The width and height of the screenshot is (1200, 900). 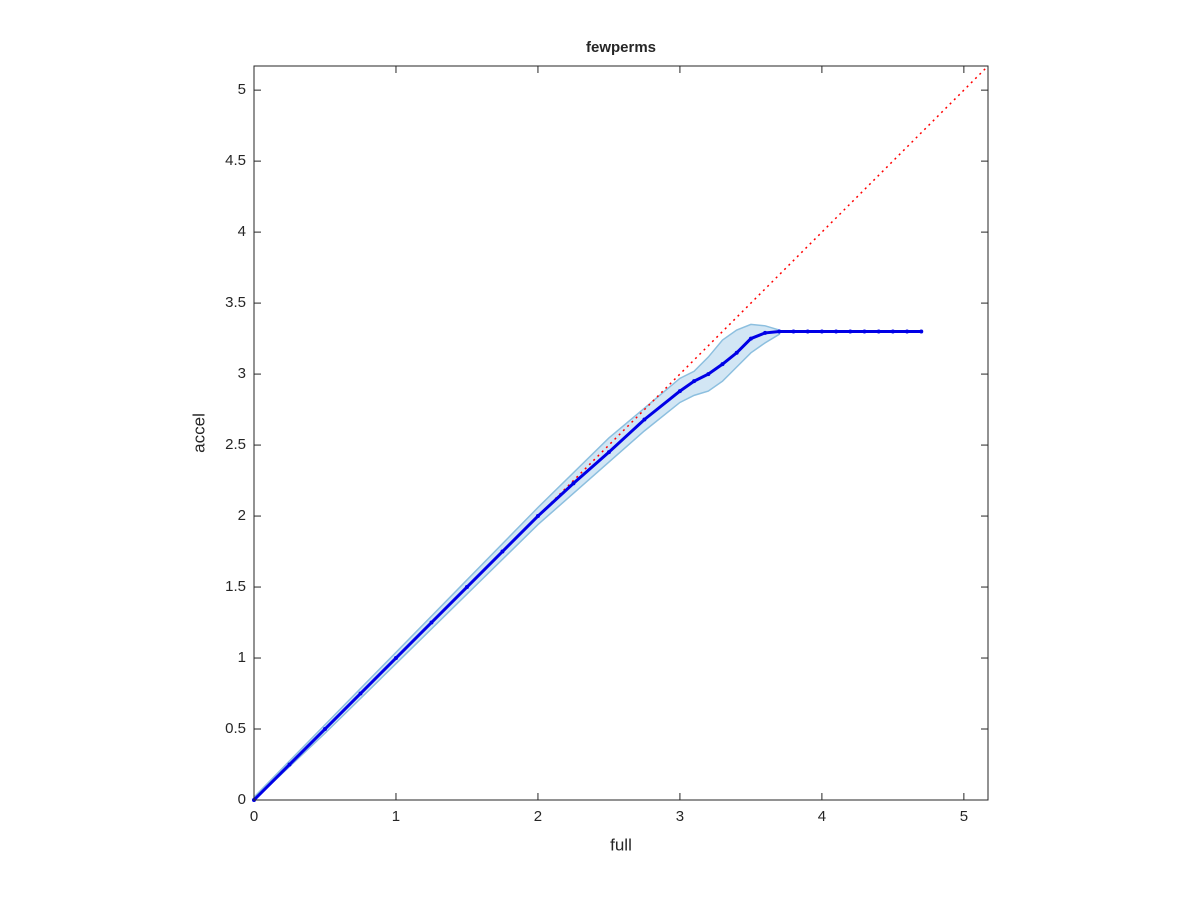 I want to click on x-tick-label: 2, so click(x=538, y=816).